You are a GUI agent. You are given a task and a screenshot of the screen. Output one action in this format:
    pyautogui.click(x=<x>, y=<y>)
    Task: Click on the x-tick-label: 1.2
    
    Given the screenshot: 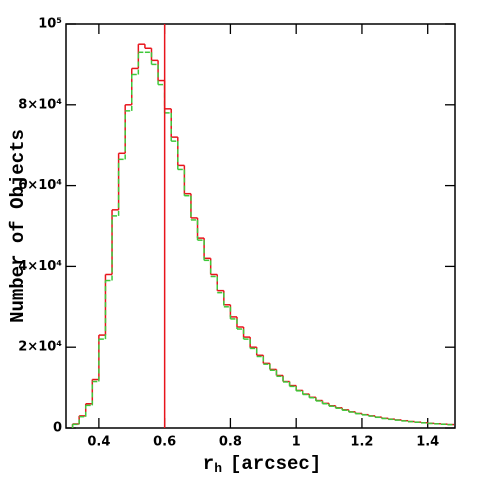 What is the action you would take?
    pyautogui.click(x=361, y=442)
    